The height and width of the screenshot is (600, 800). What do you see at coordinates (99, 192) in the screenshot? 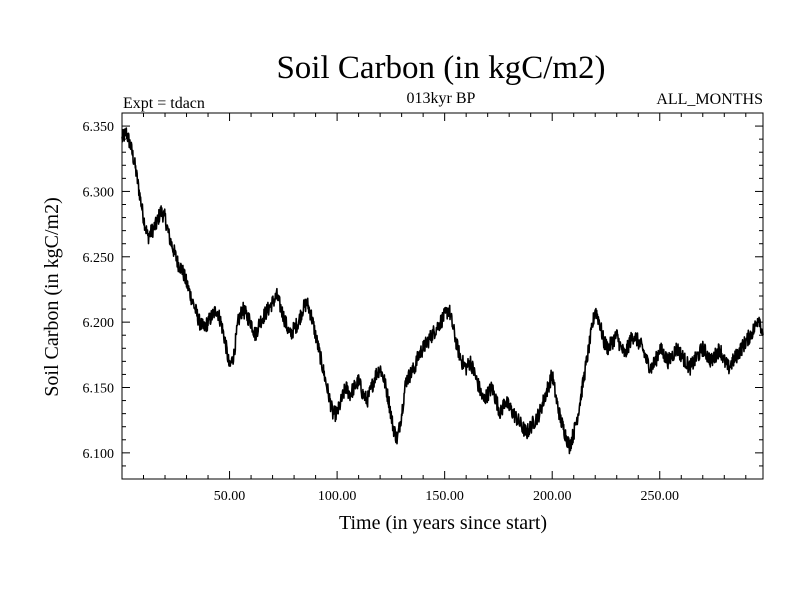
I see `y-tick-label: 6.300` at bounding box center [99, 192].